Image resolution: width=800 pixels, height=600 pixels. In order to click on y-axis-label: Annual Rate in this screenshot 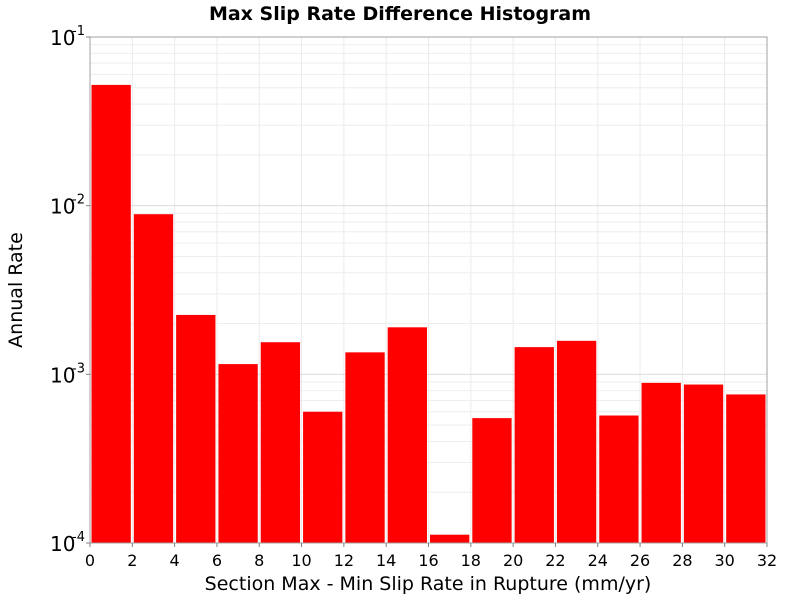, I will do `click(16, 290)`.